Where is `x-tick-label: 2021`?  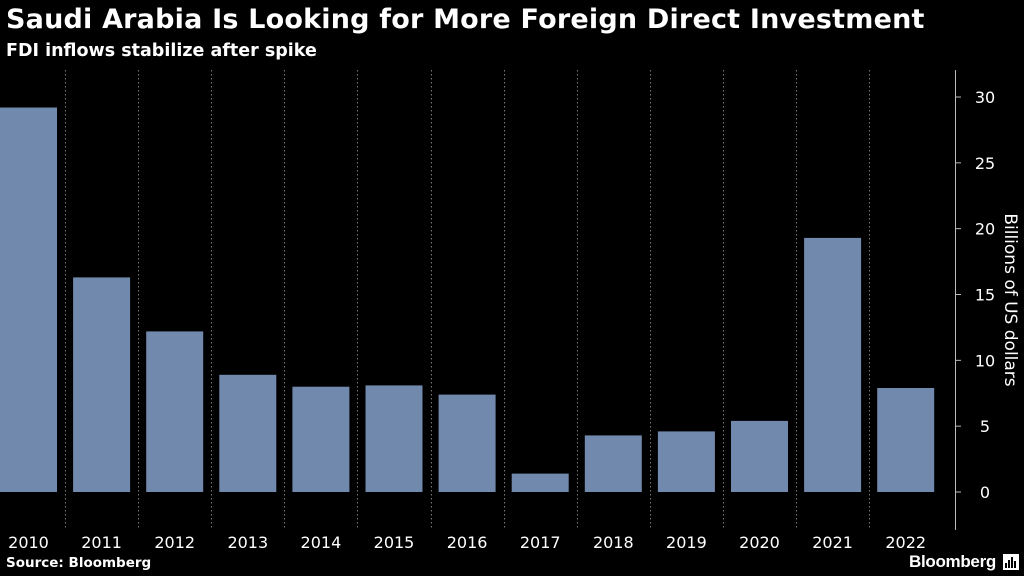
x-tick-label: 2021 is located at coordinates (832, 542).